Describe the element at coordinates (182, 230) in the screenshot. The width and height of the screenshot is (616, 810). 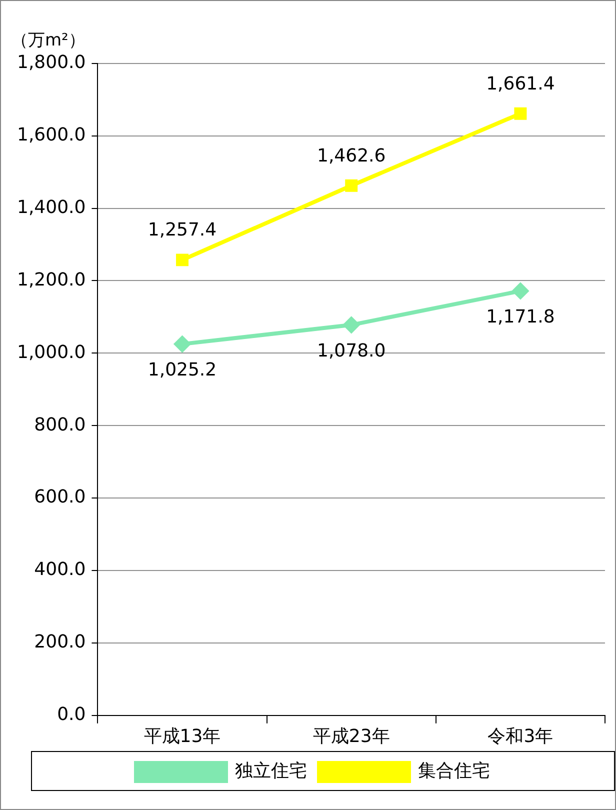
I see `data-label: 1,257.4` at that location.